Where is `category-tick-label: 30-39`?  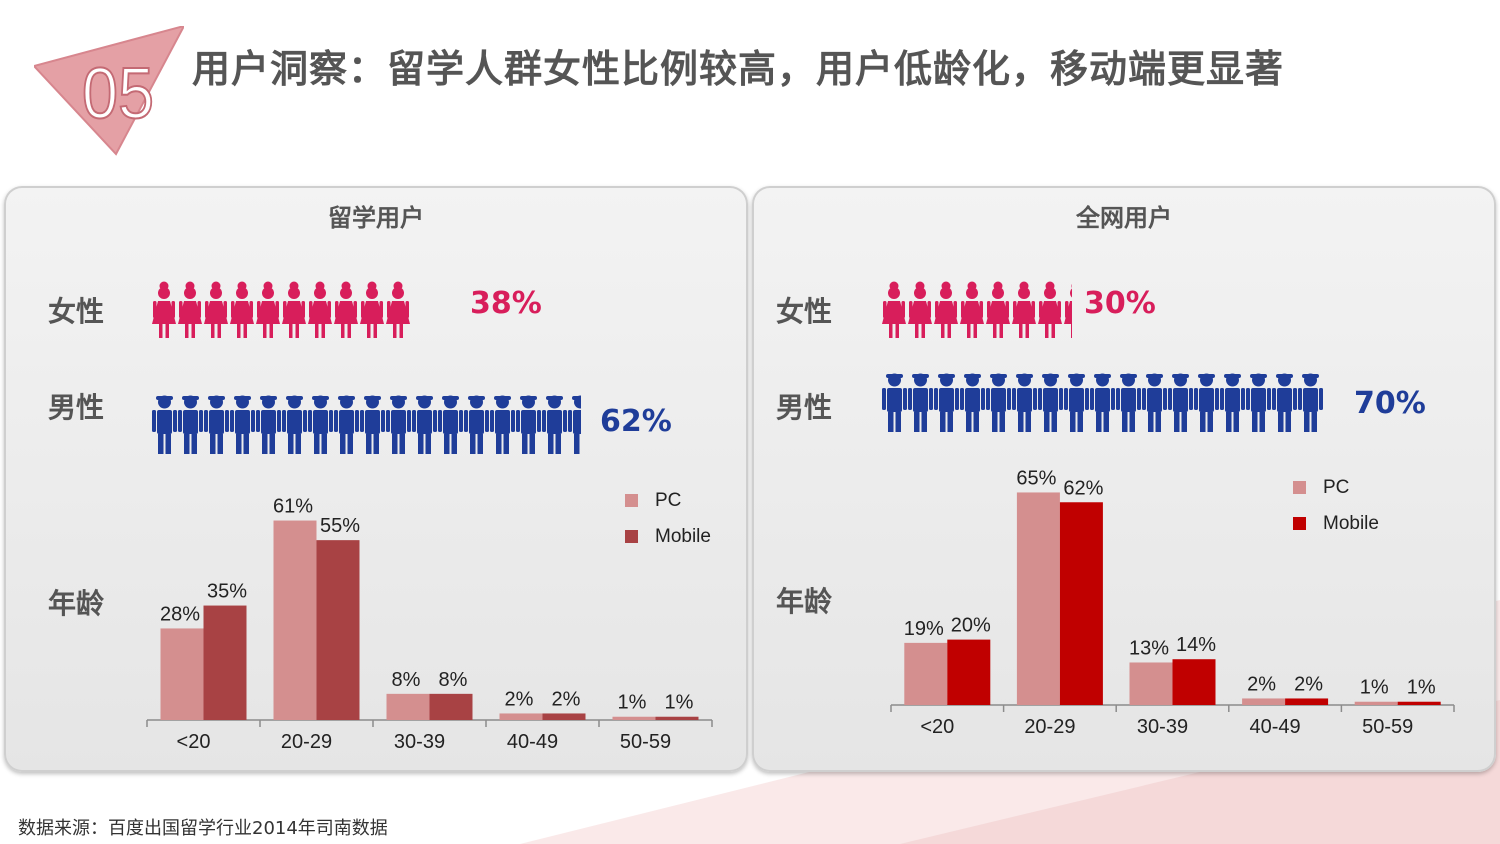 category-tick-label: 30-39 is located at coordinates (1162, 727).